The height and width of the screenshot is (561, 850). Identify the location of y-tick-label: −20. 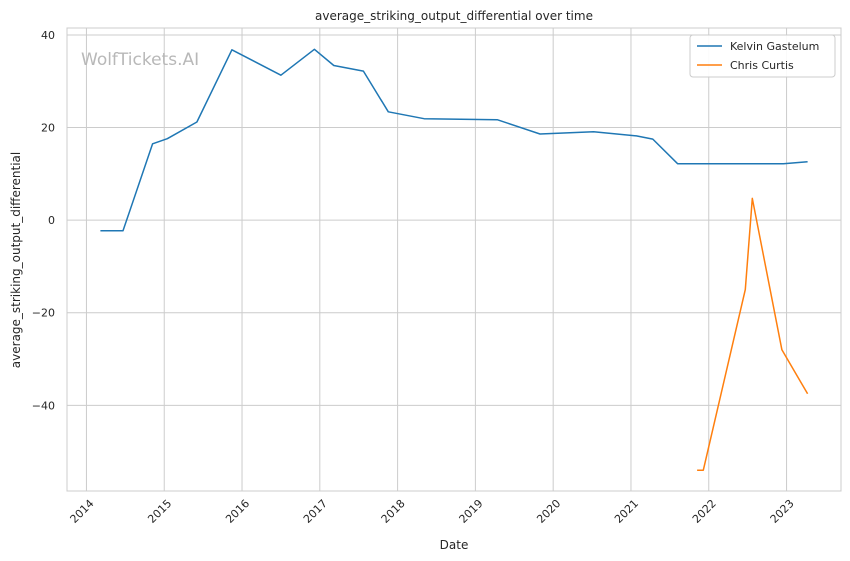
(43, 313).